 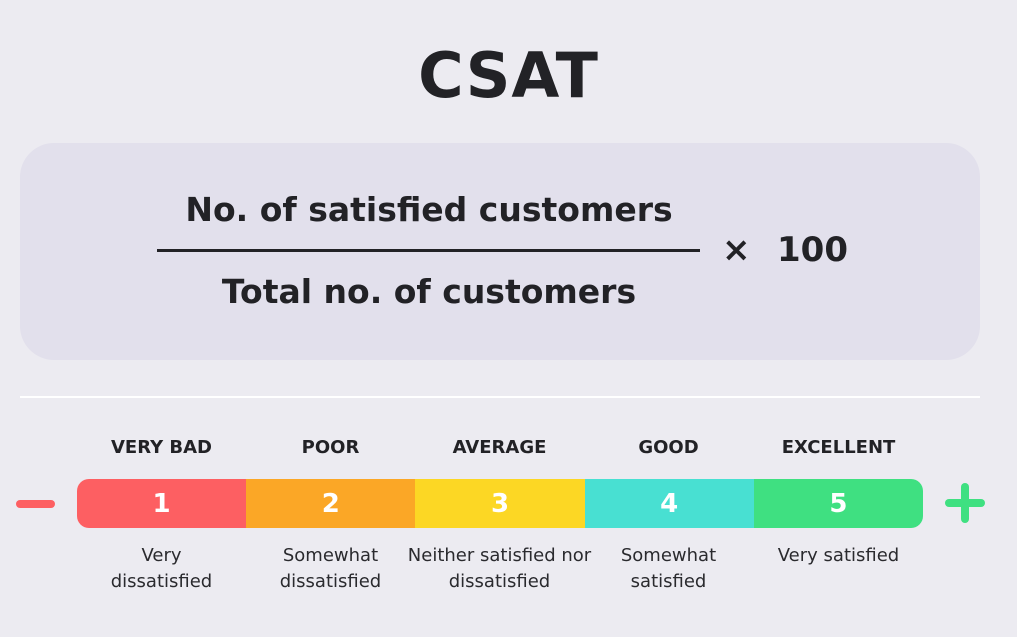 I want to click on multiply-icon: ×, so click(x=736, y=250).